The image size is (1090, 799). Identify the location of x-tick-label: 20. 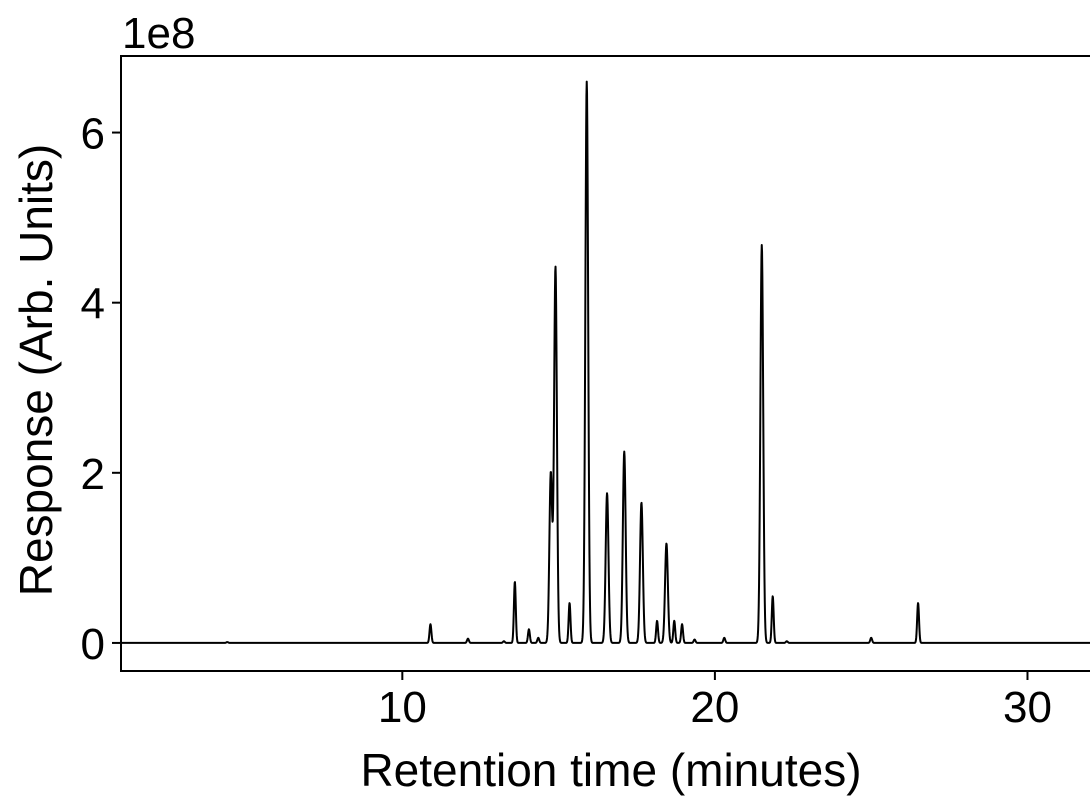
(714, 707).